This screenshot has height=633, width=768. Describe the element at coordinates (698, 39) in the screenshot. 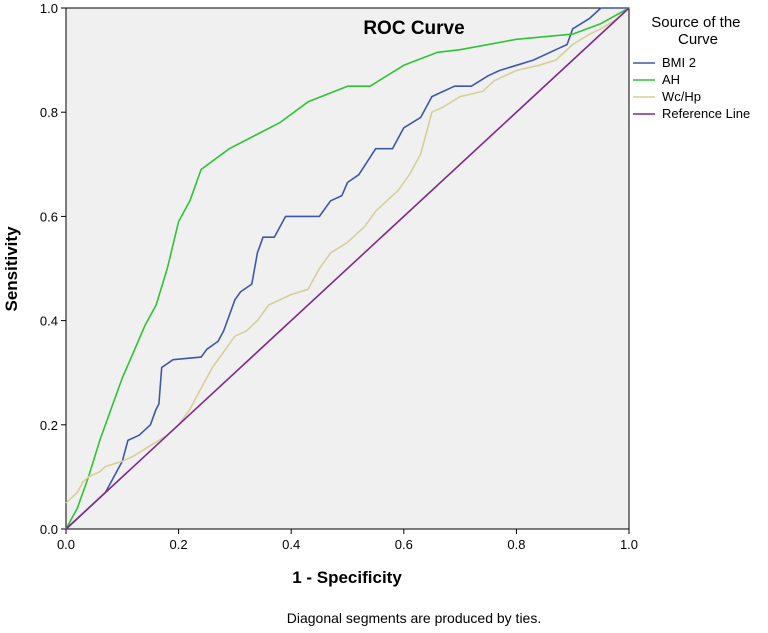

I see `legend-title-line-2: Curve` at that location.